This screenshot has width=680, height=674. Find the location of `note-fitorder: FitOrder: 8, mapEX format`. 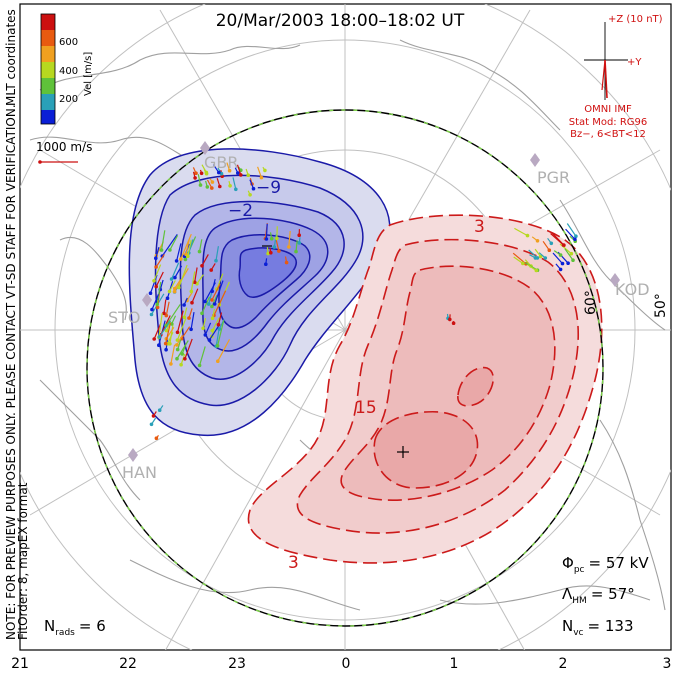

note-fitorder: FitOrder: 8, mapEX format is located at coordinates (23, 561).